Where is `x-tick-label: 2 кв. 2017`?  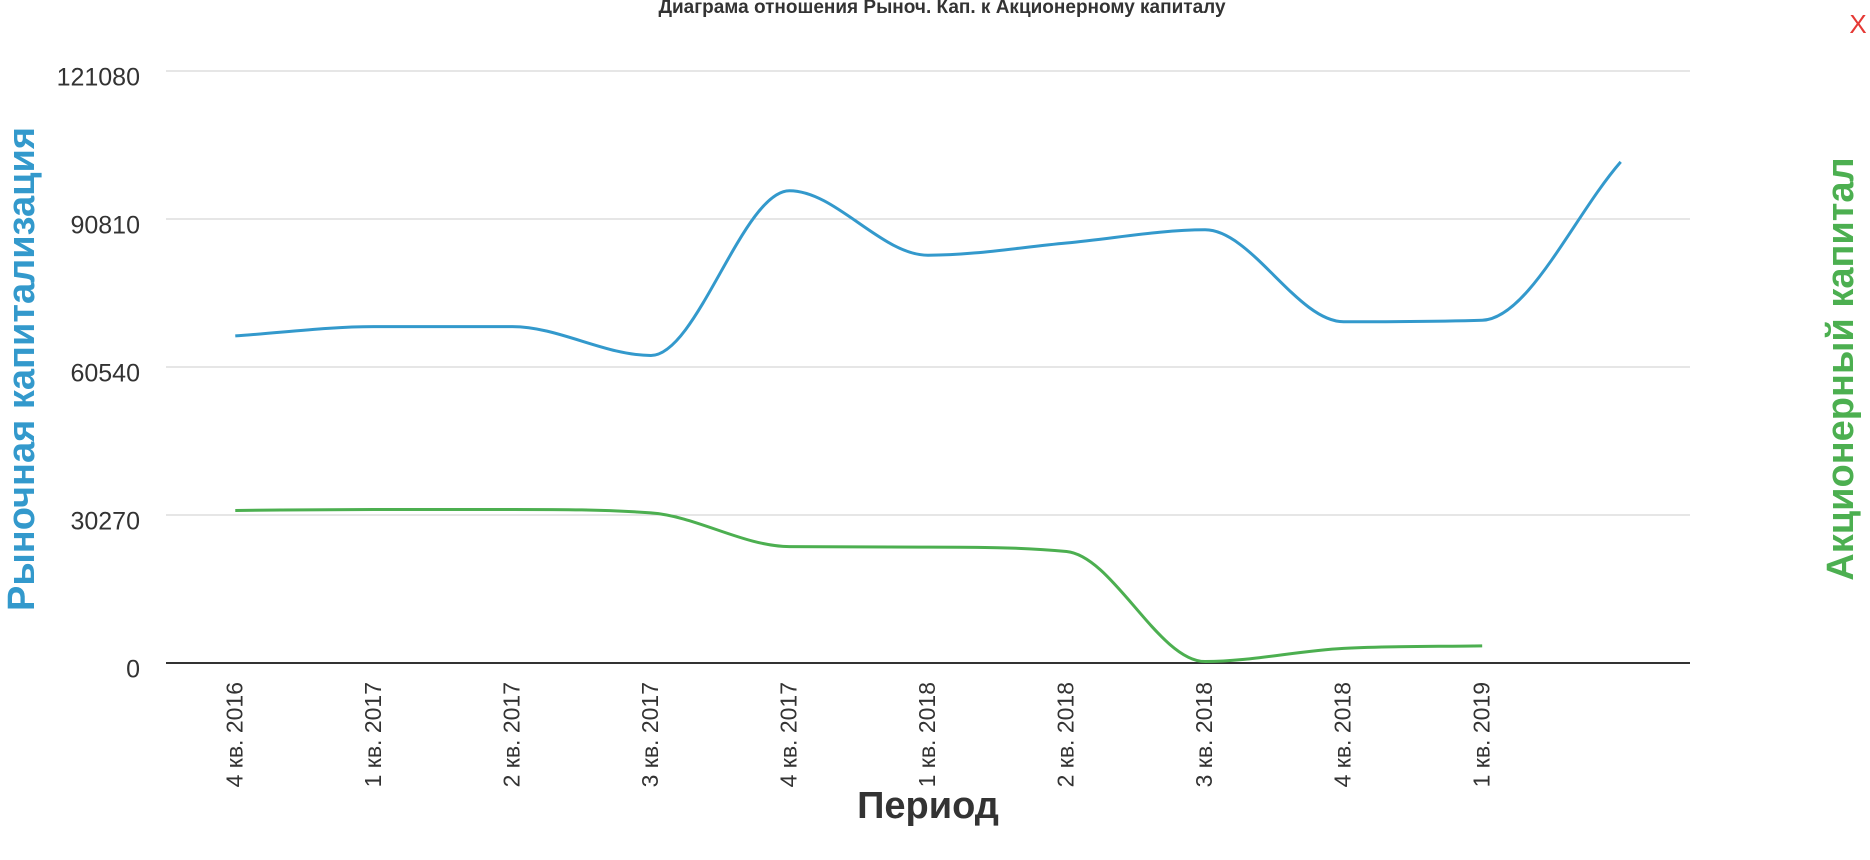
x-tick-label: 2 кв. 2017 is located at coordinates (511, 734).